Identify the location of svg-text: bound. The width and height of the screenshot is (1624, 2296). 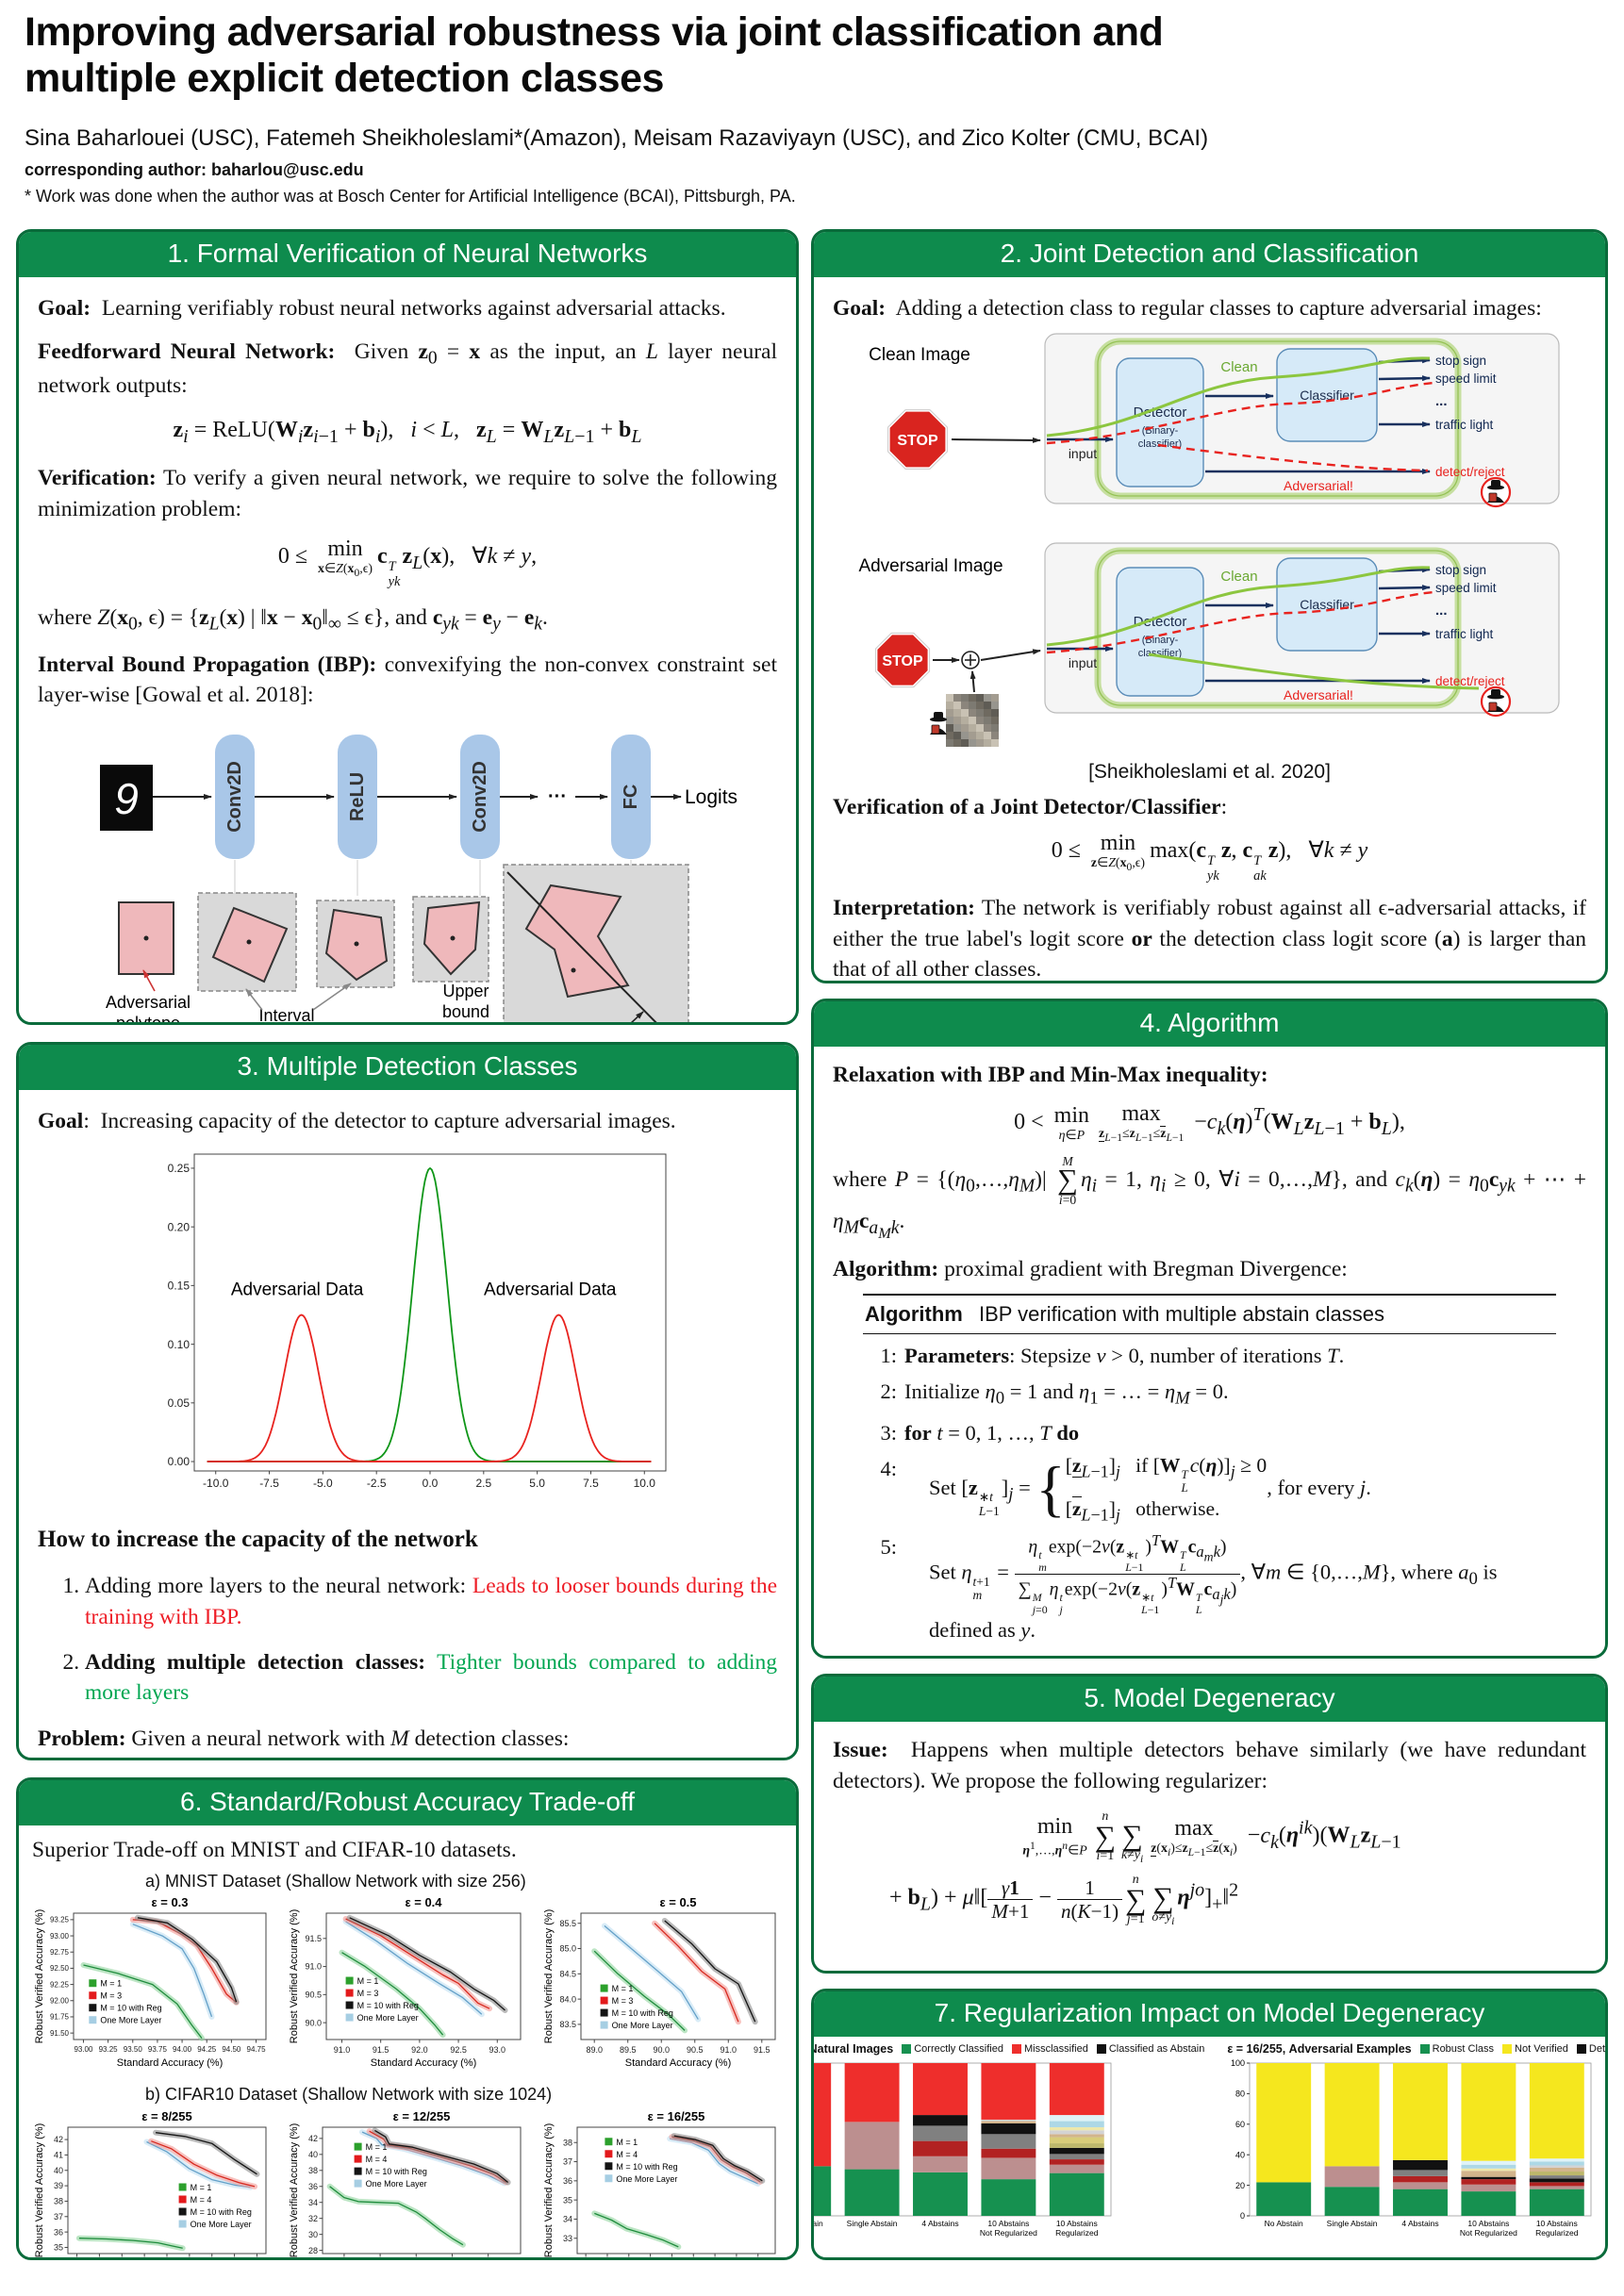
(465, 1011).